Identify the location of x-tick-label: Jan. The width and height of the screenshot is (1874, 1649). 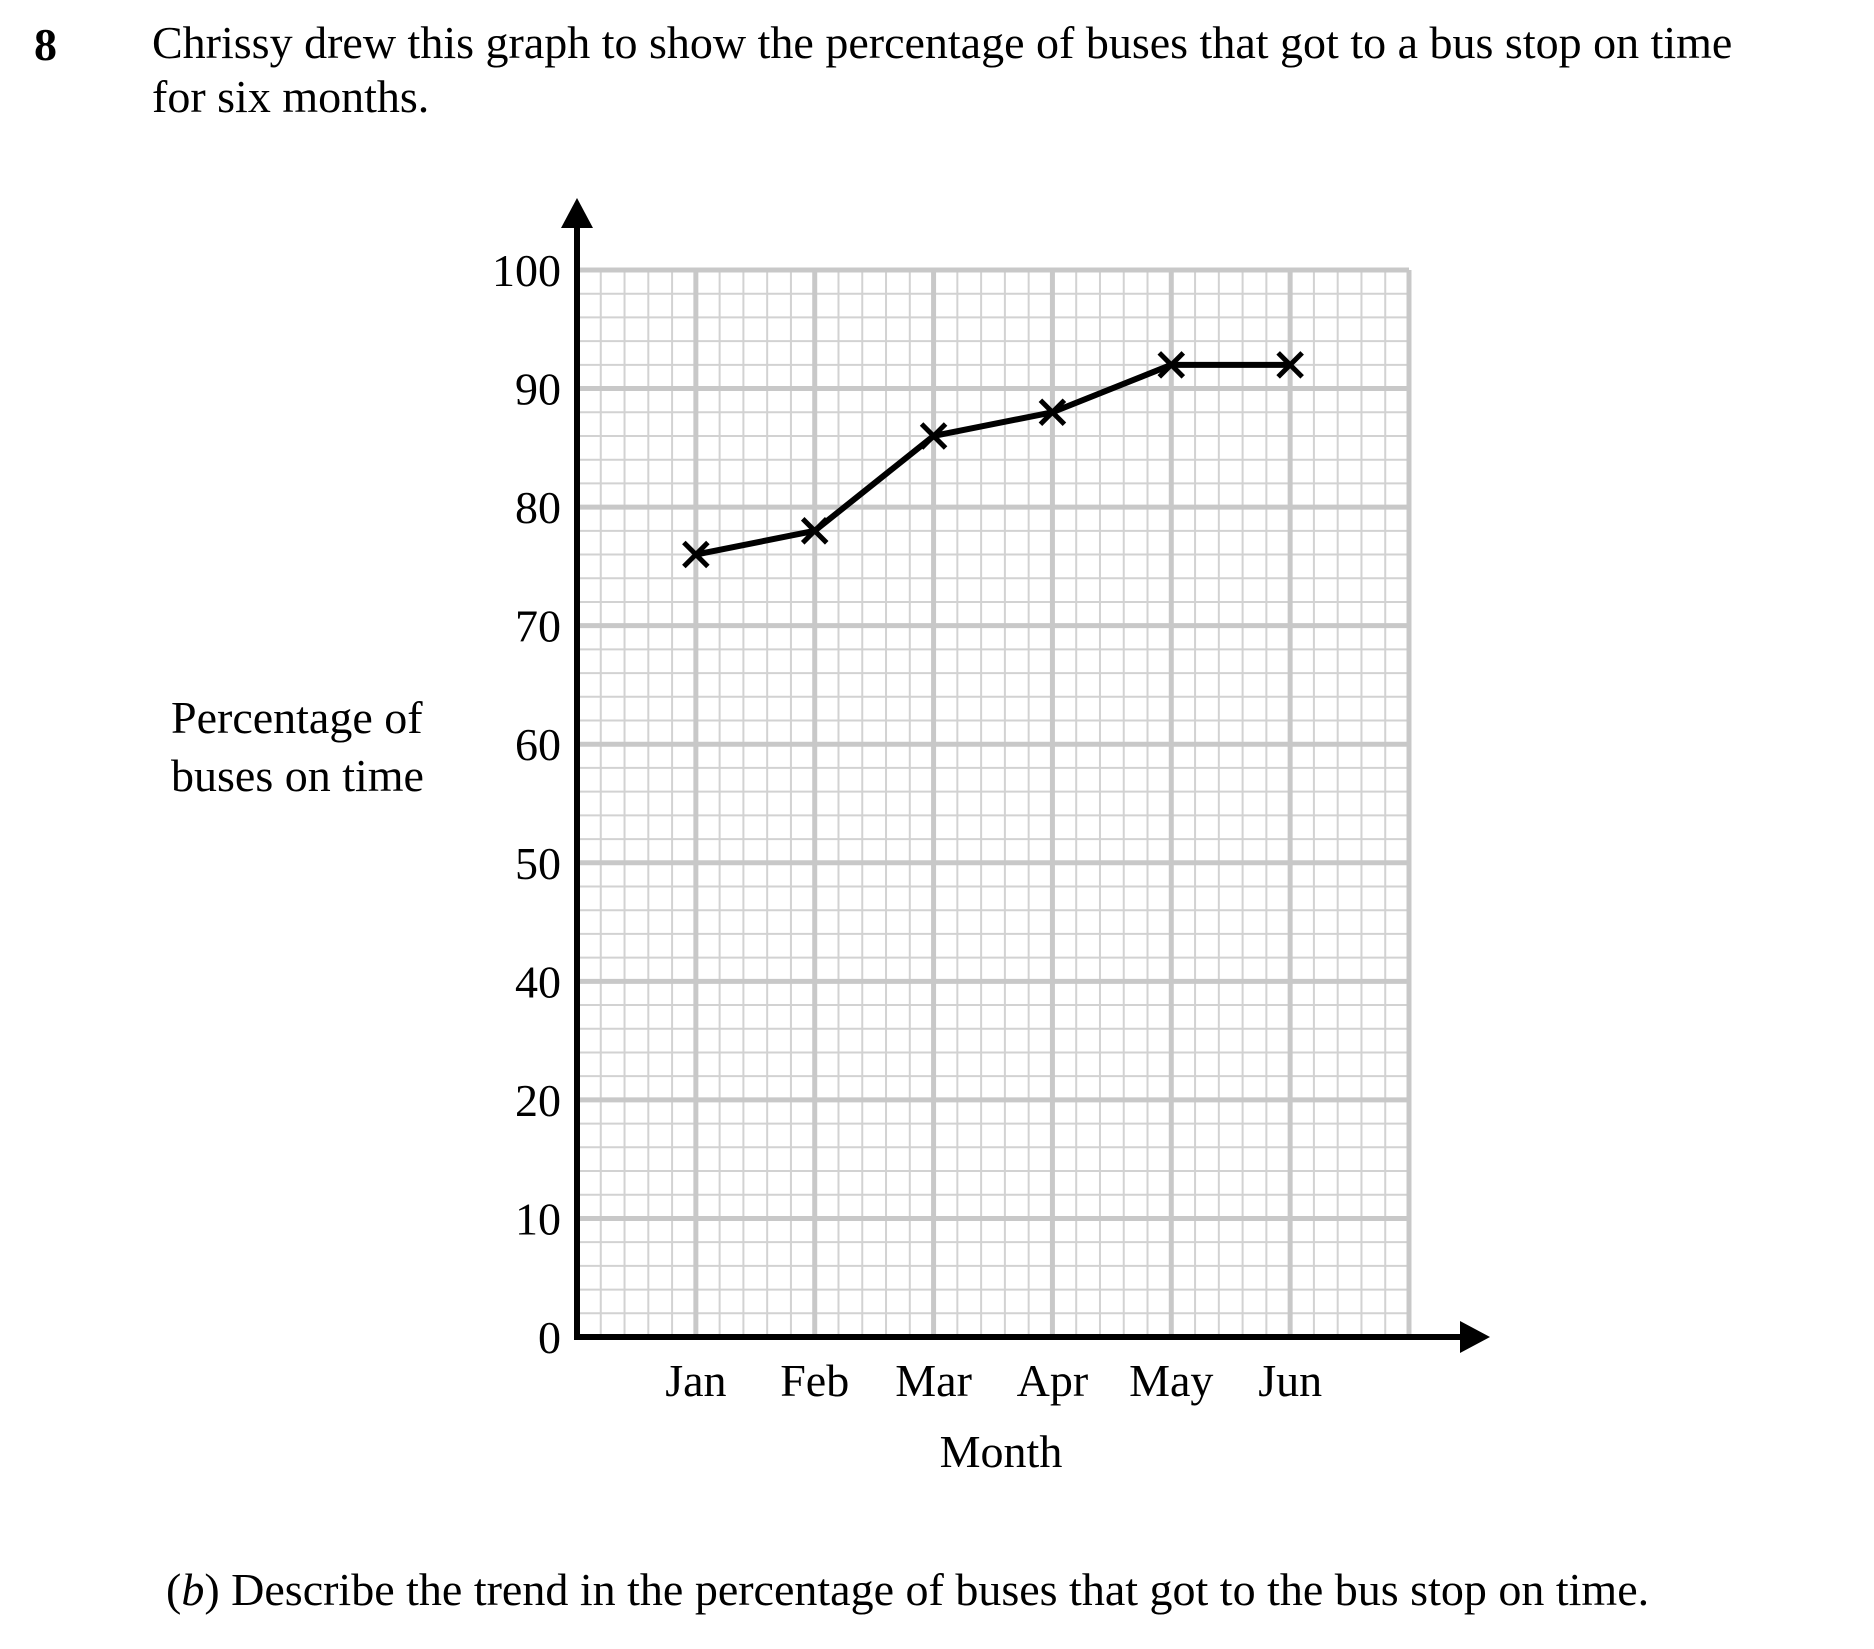
(695, 1380).